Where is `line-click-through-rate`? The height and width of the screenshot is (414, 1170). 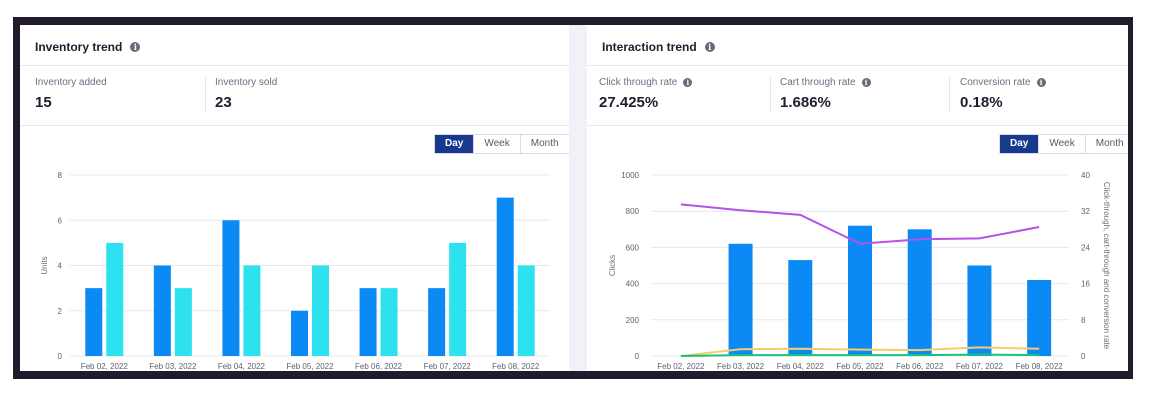
line-click-through-rate is located at coordinates (860, 224).